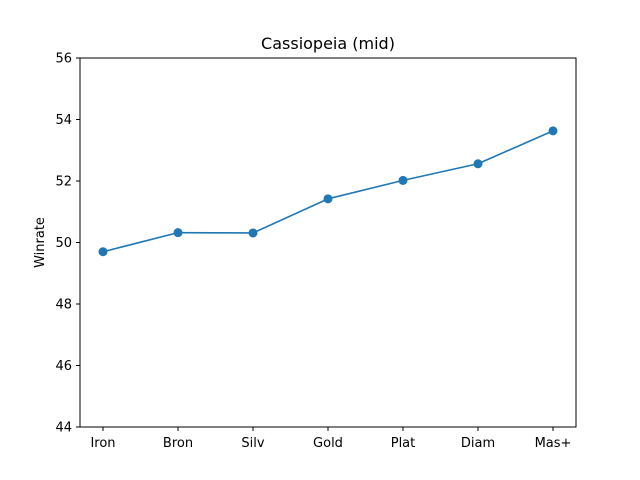 The height and width of the screenshot is (480, 640). Describe the element at coordinates (63, 428) in the screenshot. I see `y-tick-label: 44` at that location.